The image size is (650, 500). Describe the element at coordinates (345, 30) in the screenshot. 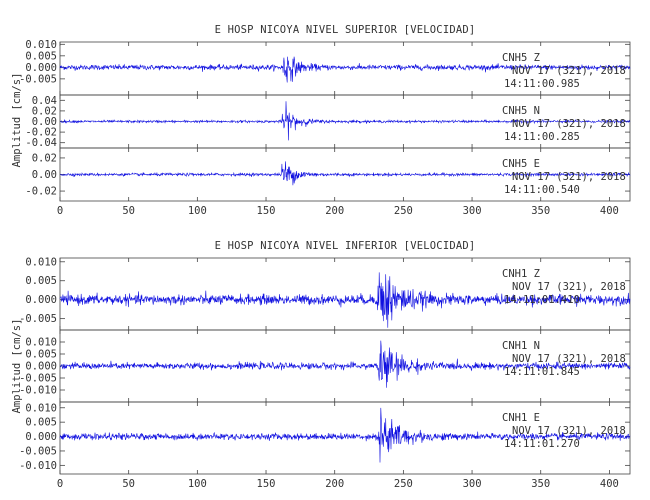

I see `title-superior: E HOSP NICOYA NIVEL SUPERIOR [VELOCIDAD]` at that location.